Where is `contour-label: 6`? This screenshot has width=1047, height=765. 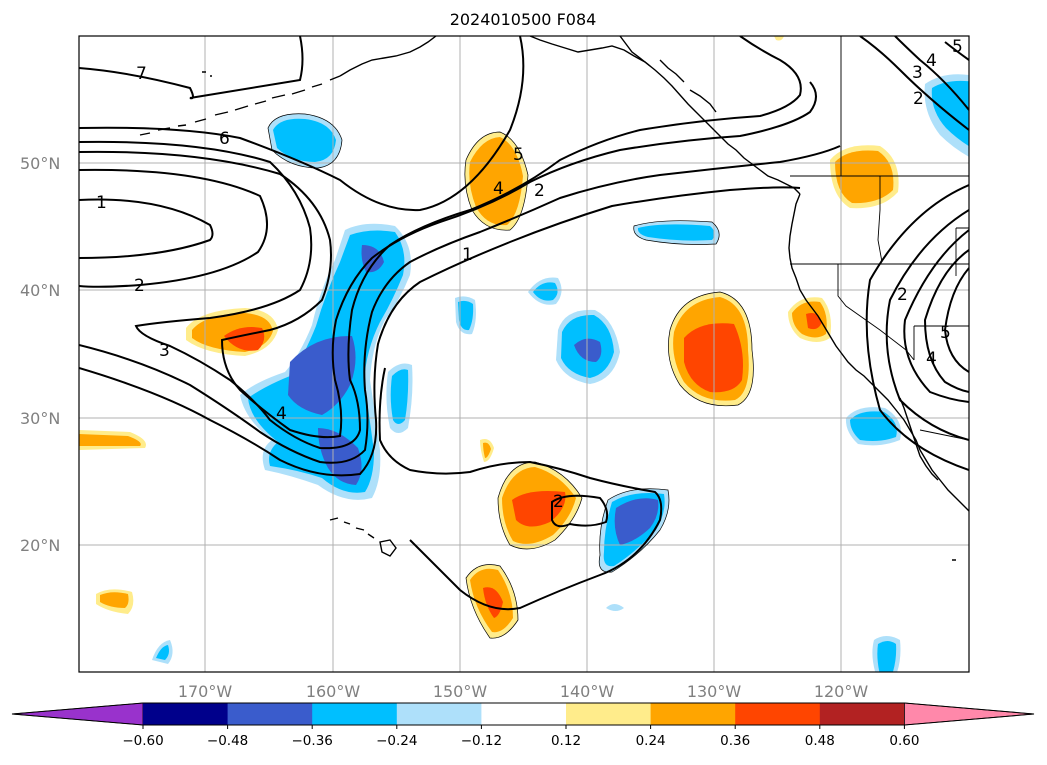
contour-label: 6 is located at coordinates (224, 139).